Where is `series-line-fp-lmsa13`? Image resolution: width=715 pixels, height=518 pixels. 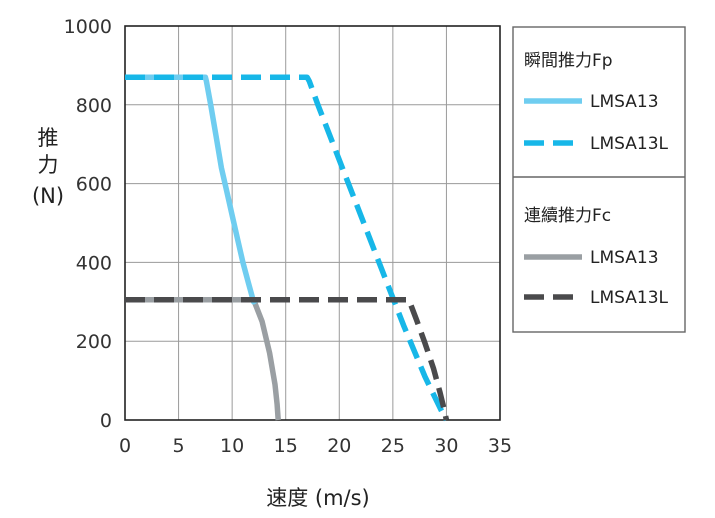 series-line-fp-lmsa13 is located at coordinates (192, 189).